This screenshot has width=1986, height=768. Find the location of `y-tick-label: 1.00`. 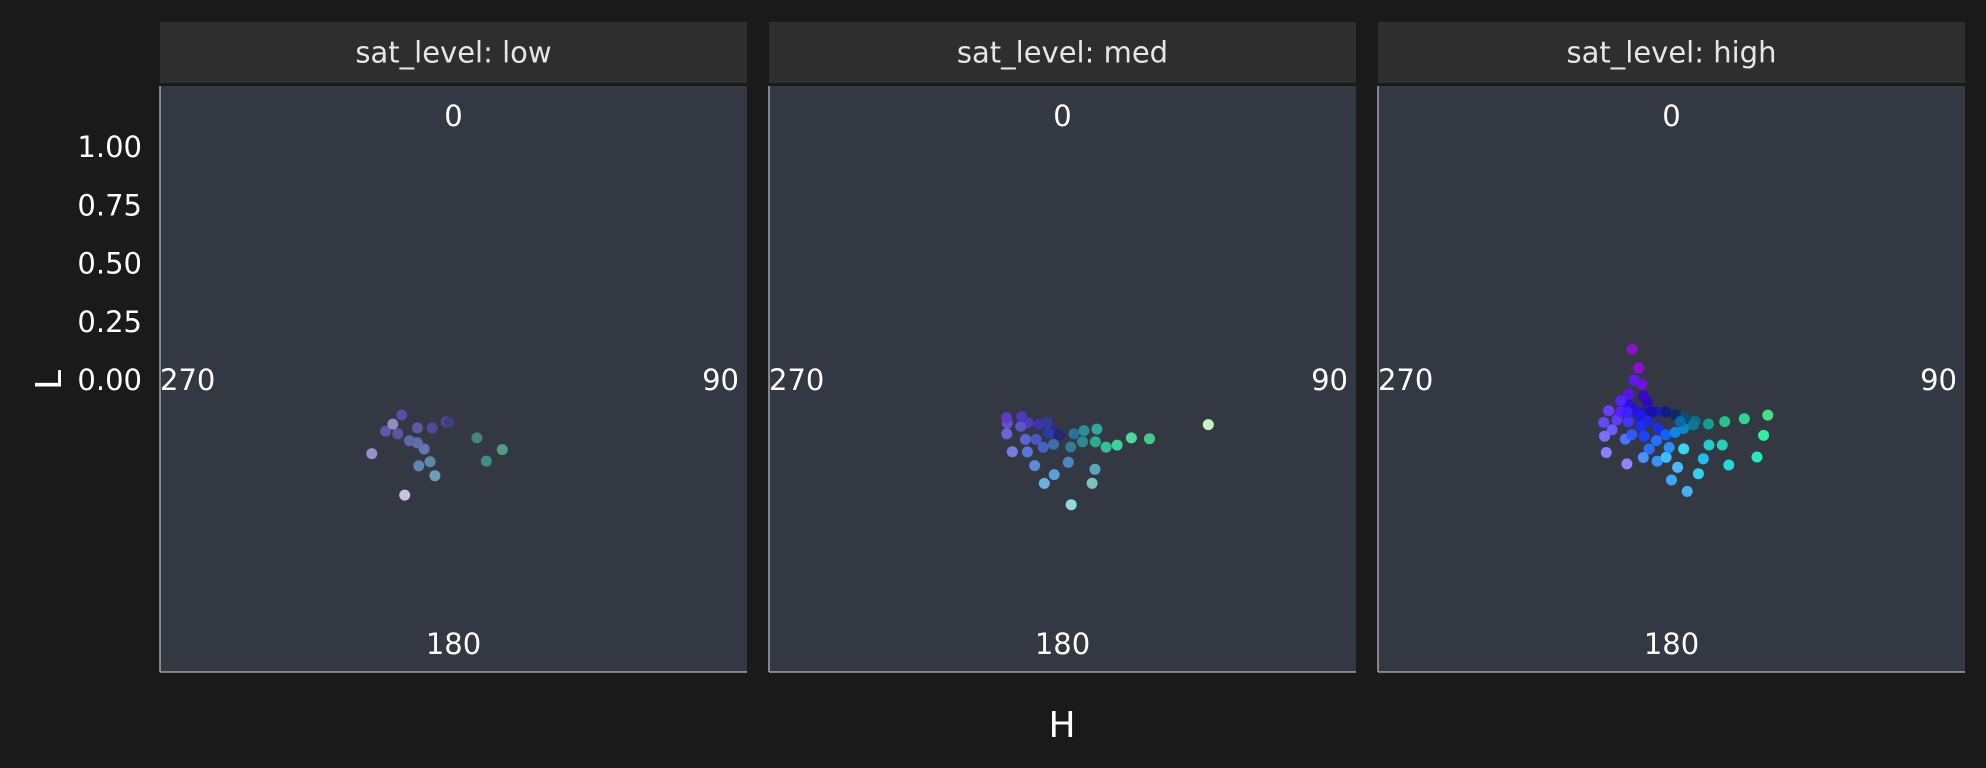

y-tick-label: 1.00 is located at coordinates (109, 147).